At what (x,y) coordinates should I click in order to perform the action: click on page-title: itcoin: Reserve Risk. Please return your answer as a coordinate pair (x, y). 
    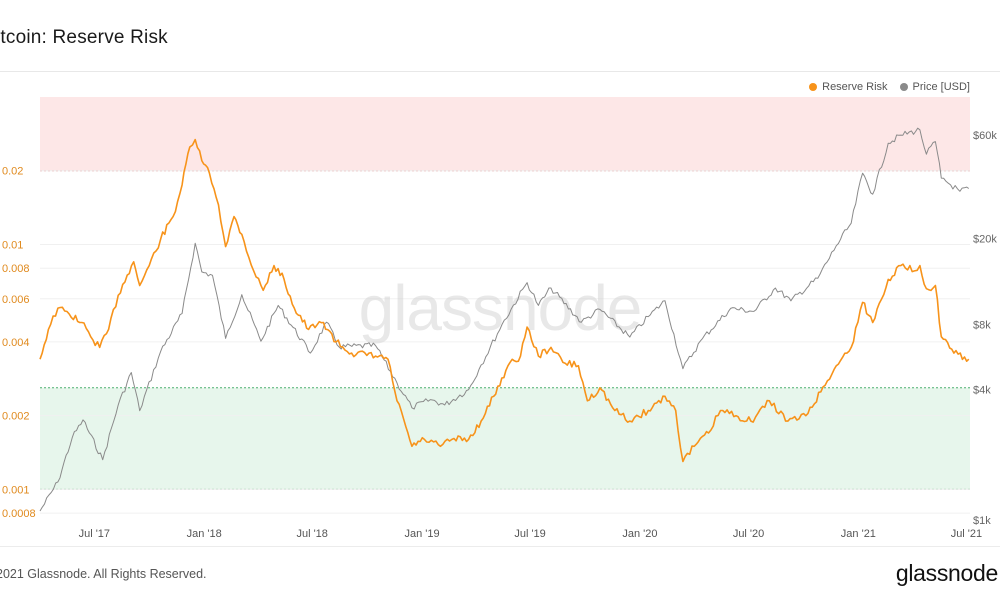
    Looking at the image, I should click on (84, 37).